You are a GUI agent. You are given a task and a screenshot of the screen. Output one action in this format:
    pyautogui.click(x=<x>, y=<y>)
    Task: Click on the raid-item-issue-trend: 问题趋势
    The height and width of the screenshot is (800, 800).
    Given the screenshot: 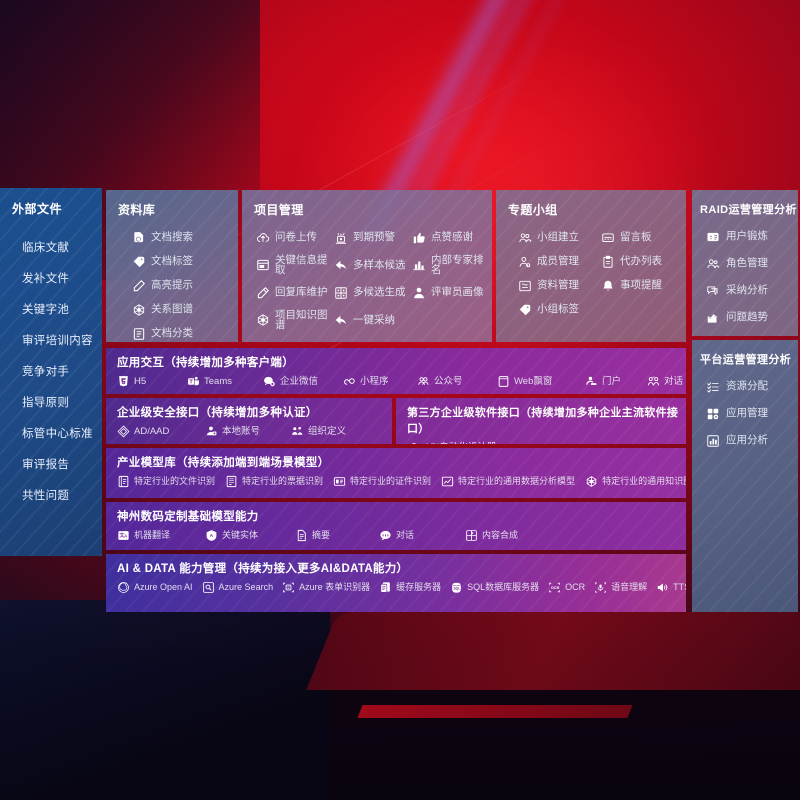 What is the action you would take?
    pyautogui.click(x=748, y=317)
    